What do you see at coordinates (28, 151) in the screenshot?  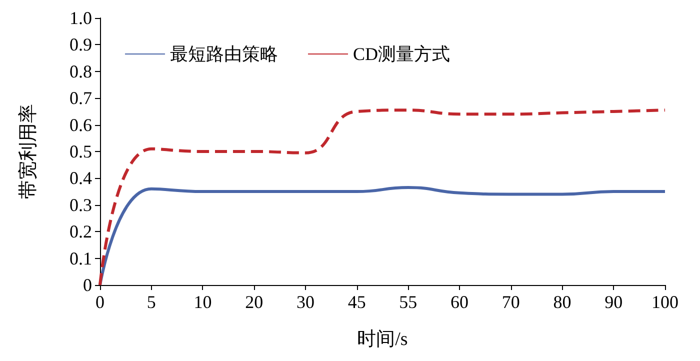 I see `y-axis-title: 带宽利用率` at bounding box center [28, 151].